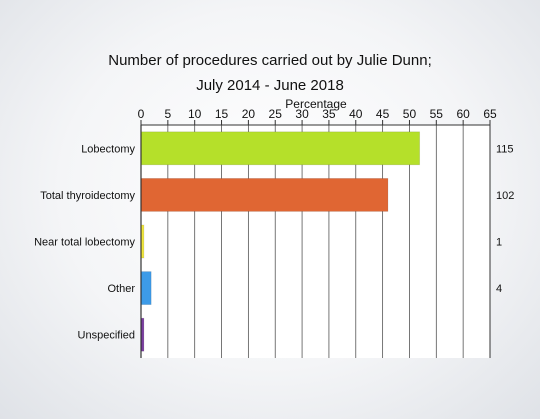 Image resolution: width=540 pixels, height=419 pixels. What do you see at coordinates (141, 114) in the screenshot?
I see `x-tick-label: 0` at bounding box center [141, 114].